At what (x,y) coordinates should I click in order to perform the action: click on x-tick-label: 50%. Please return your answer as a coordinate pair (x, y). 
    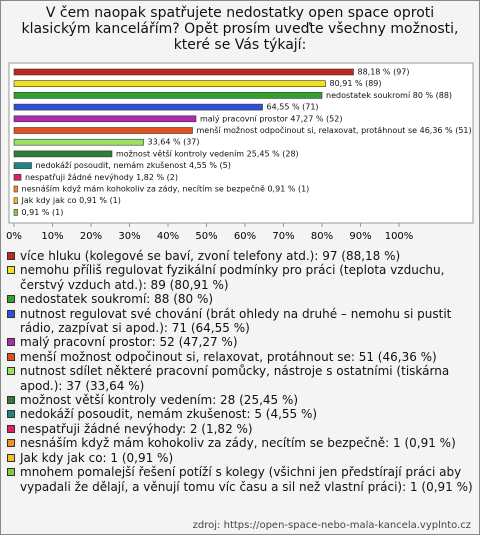
    Looking at the image, I should click on (206, 236).